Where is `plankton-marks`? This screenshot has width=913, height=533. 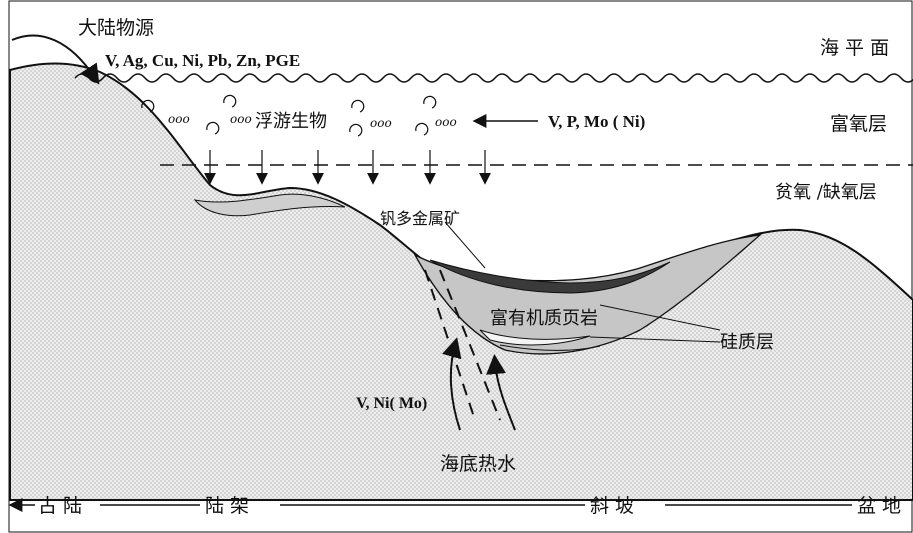 plankton-marks is located at coordinates (289, 115).